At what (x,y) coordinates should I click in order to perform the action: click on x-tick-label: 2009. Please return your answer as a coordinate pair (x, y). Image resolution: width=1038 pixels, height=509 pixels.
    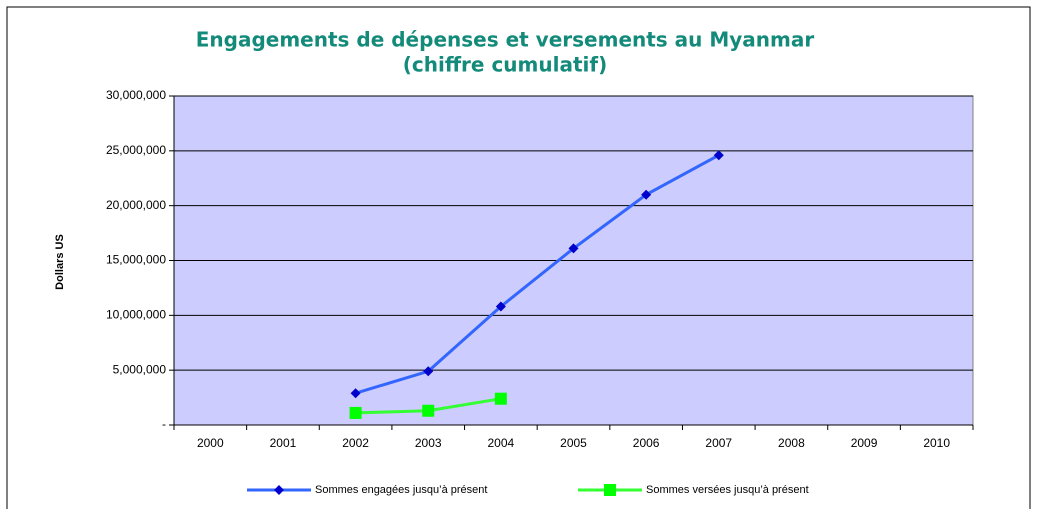
    Looking at the image, I should click on (864, 443).